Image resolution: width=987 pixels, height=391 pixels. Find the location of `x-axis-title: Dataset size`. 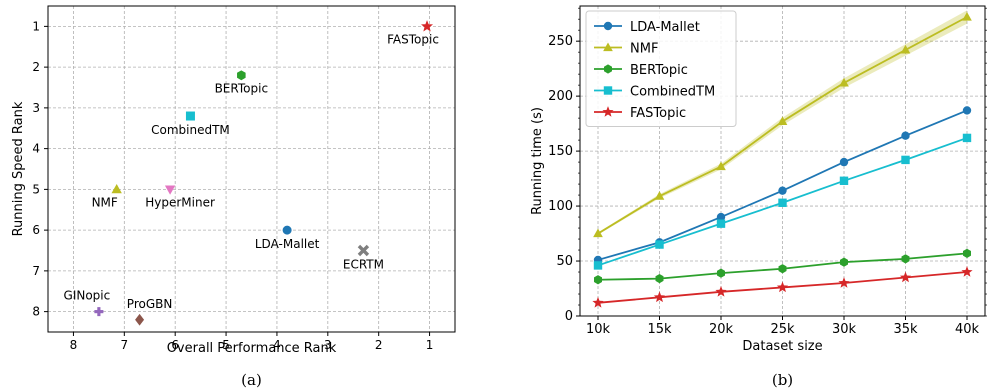

x-axis-title: Dataset size is located at coordinates (782, 346).